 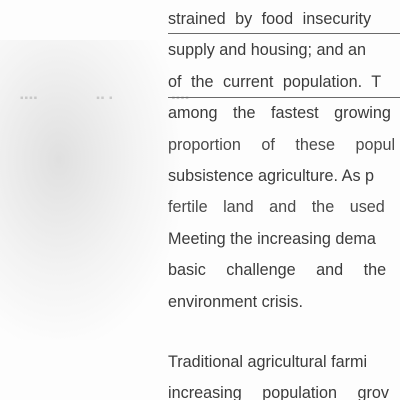 I want to click on text-line-content: subsistence agriculture. As p, so click(x=271, y=175).